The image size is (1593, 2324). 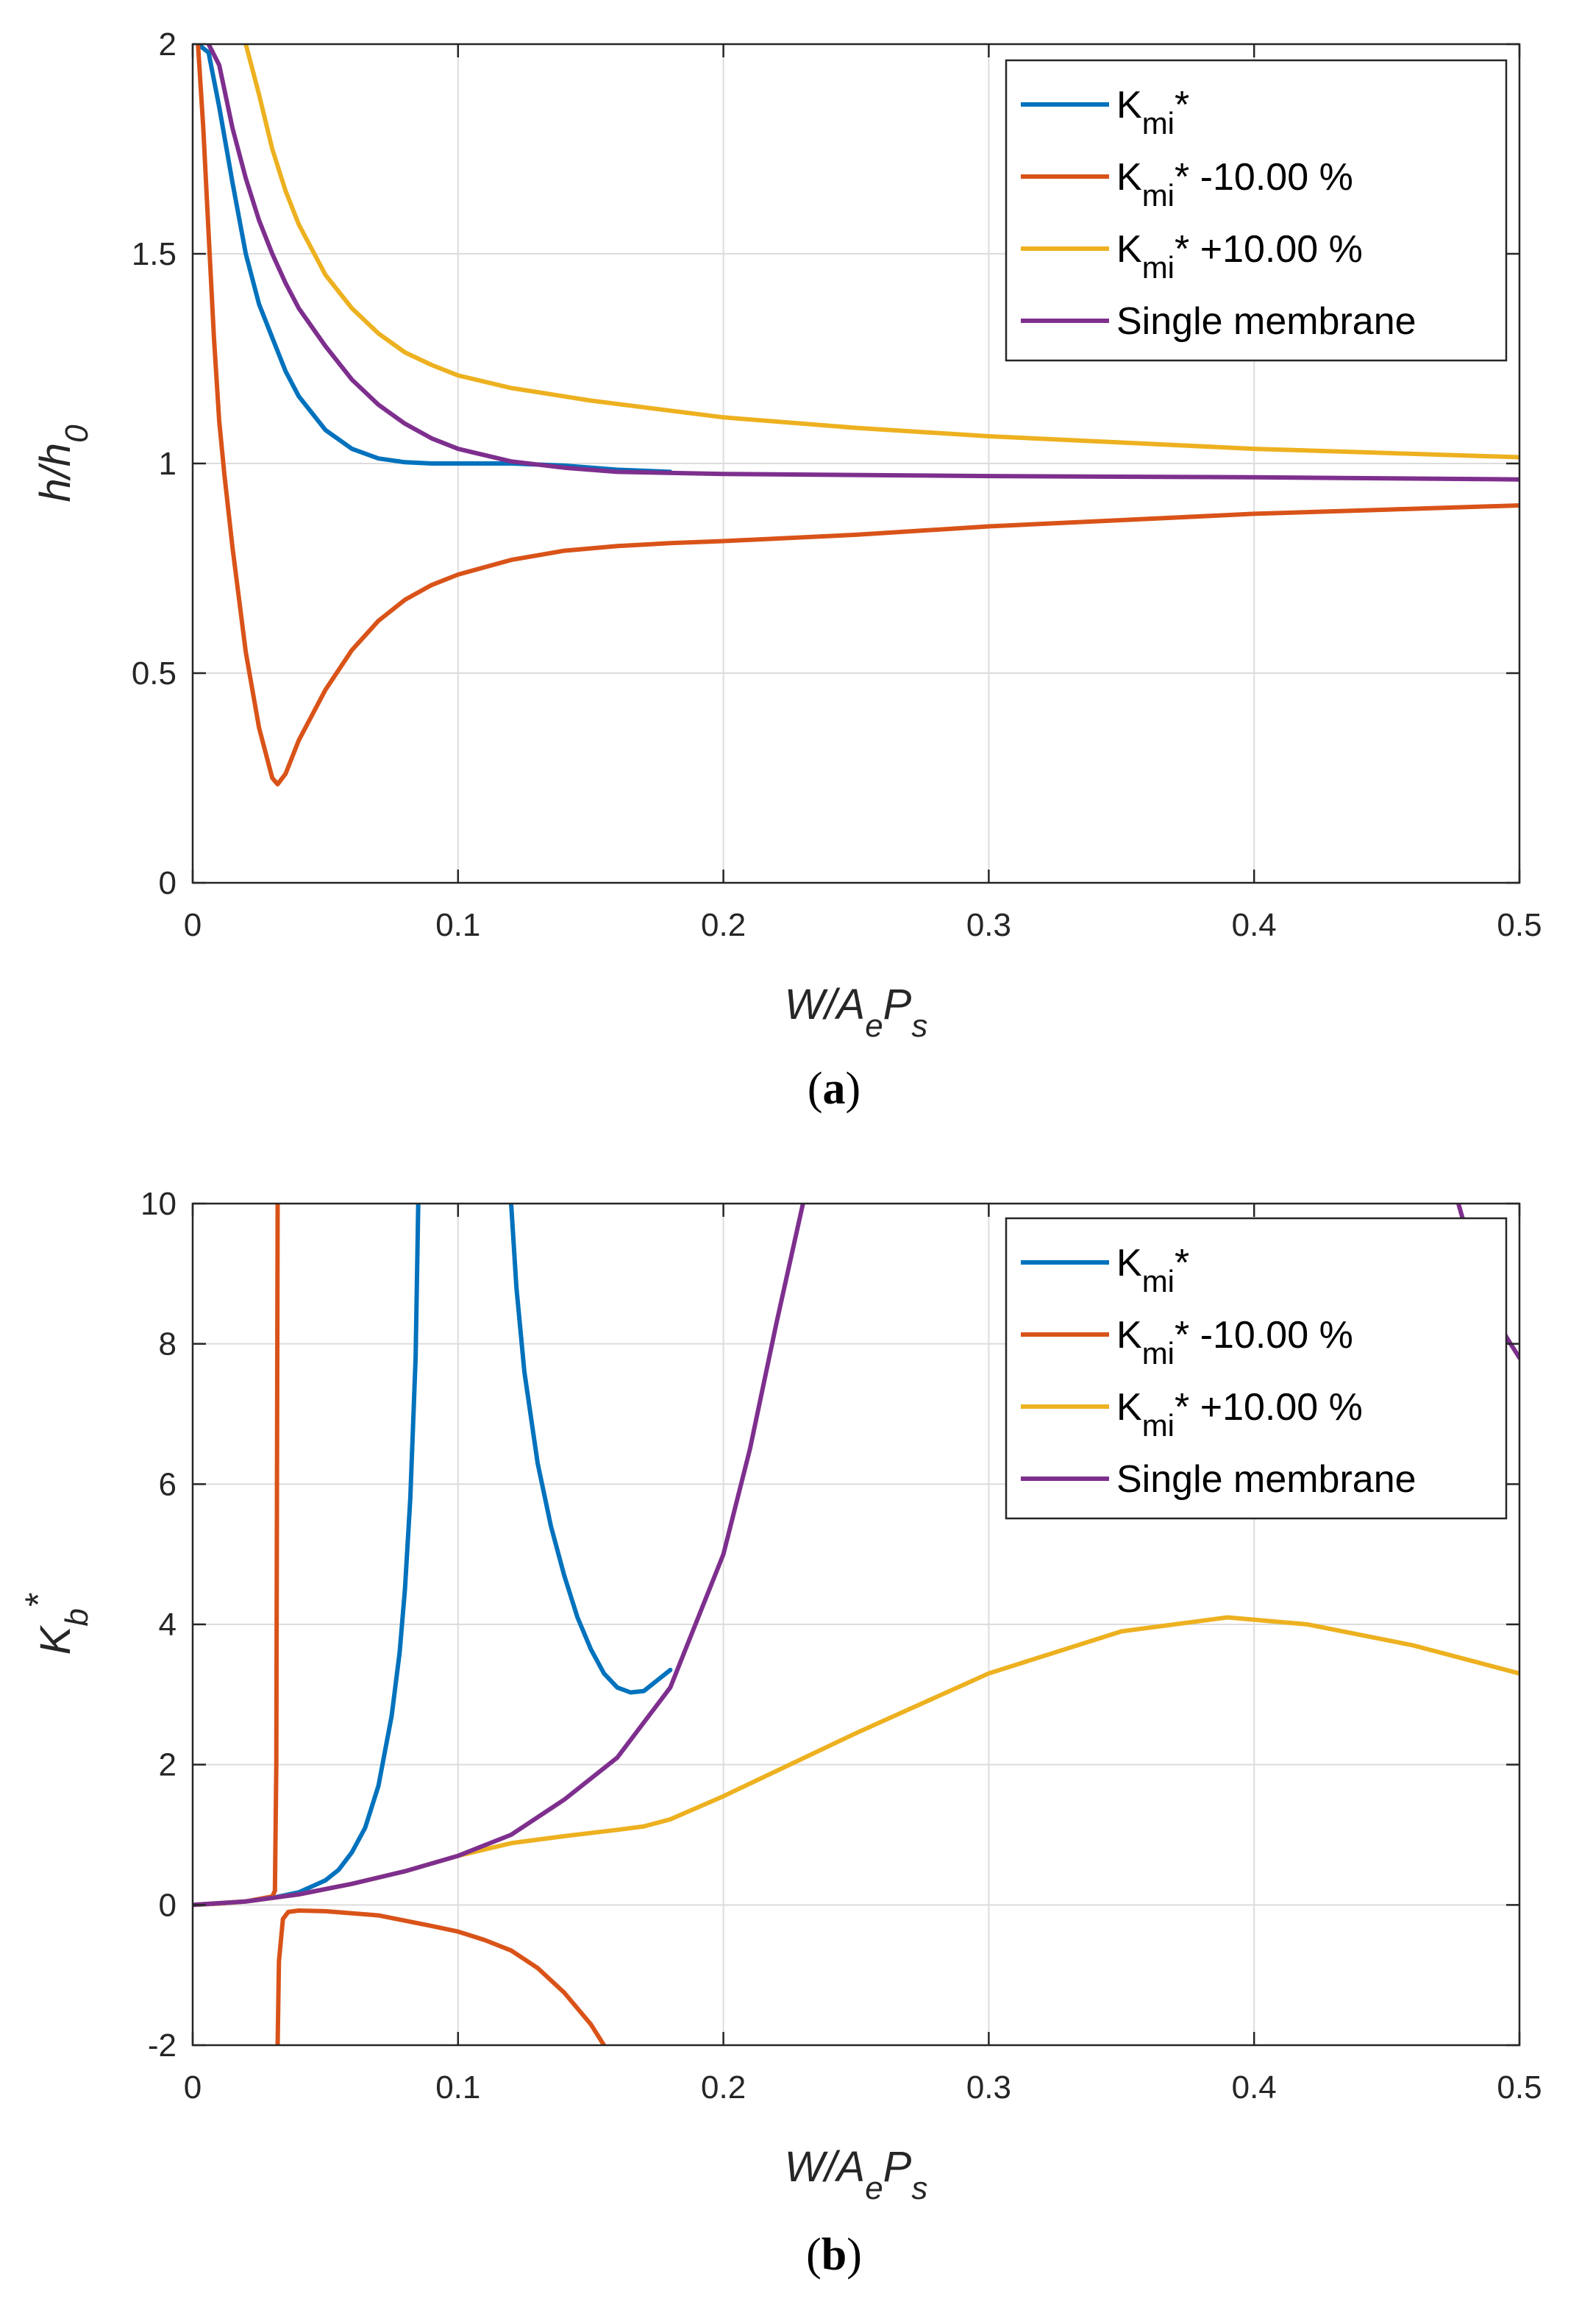 I want to click on chart-b-y-axis-label: Kb*, so click(x=56, y=1624).